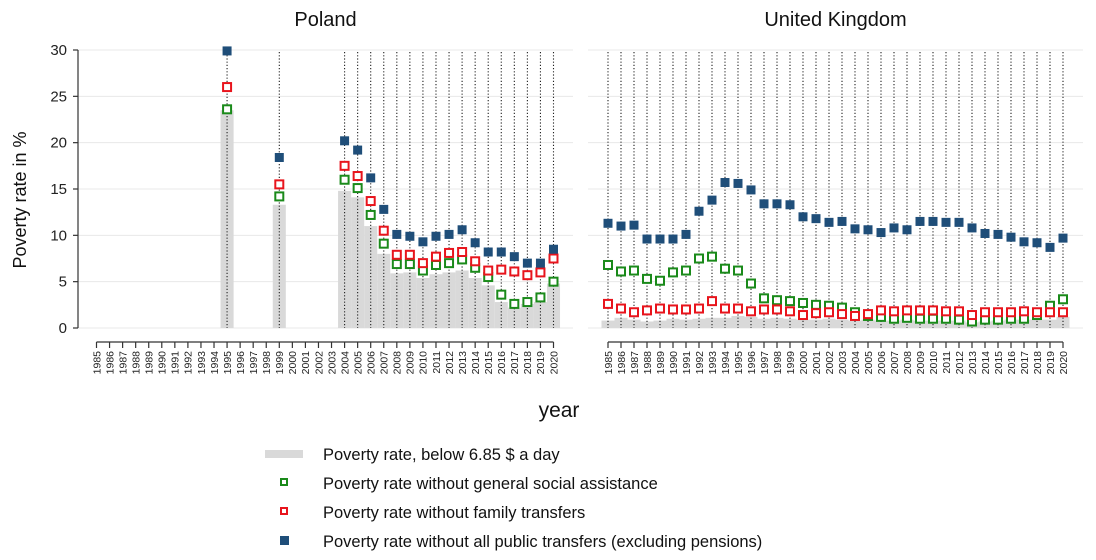  I want to click on x-tick-label: 2010, so click(934, 363).